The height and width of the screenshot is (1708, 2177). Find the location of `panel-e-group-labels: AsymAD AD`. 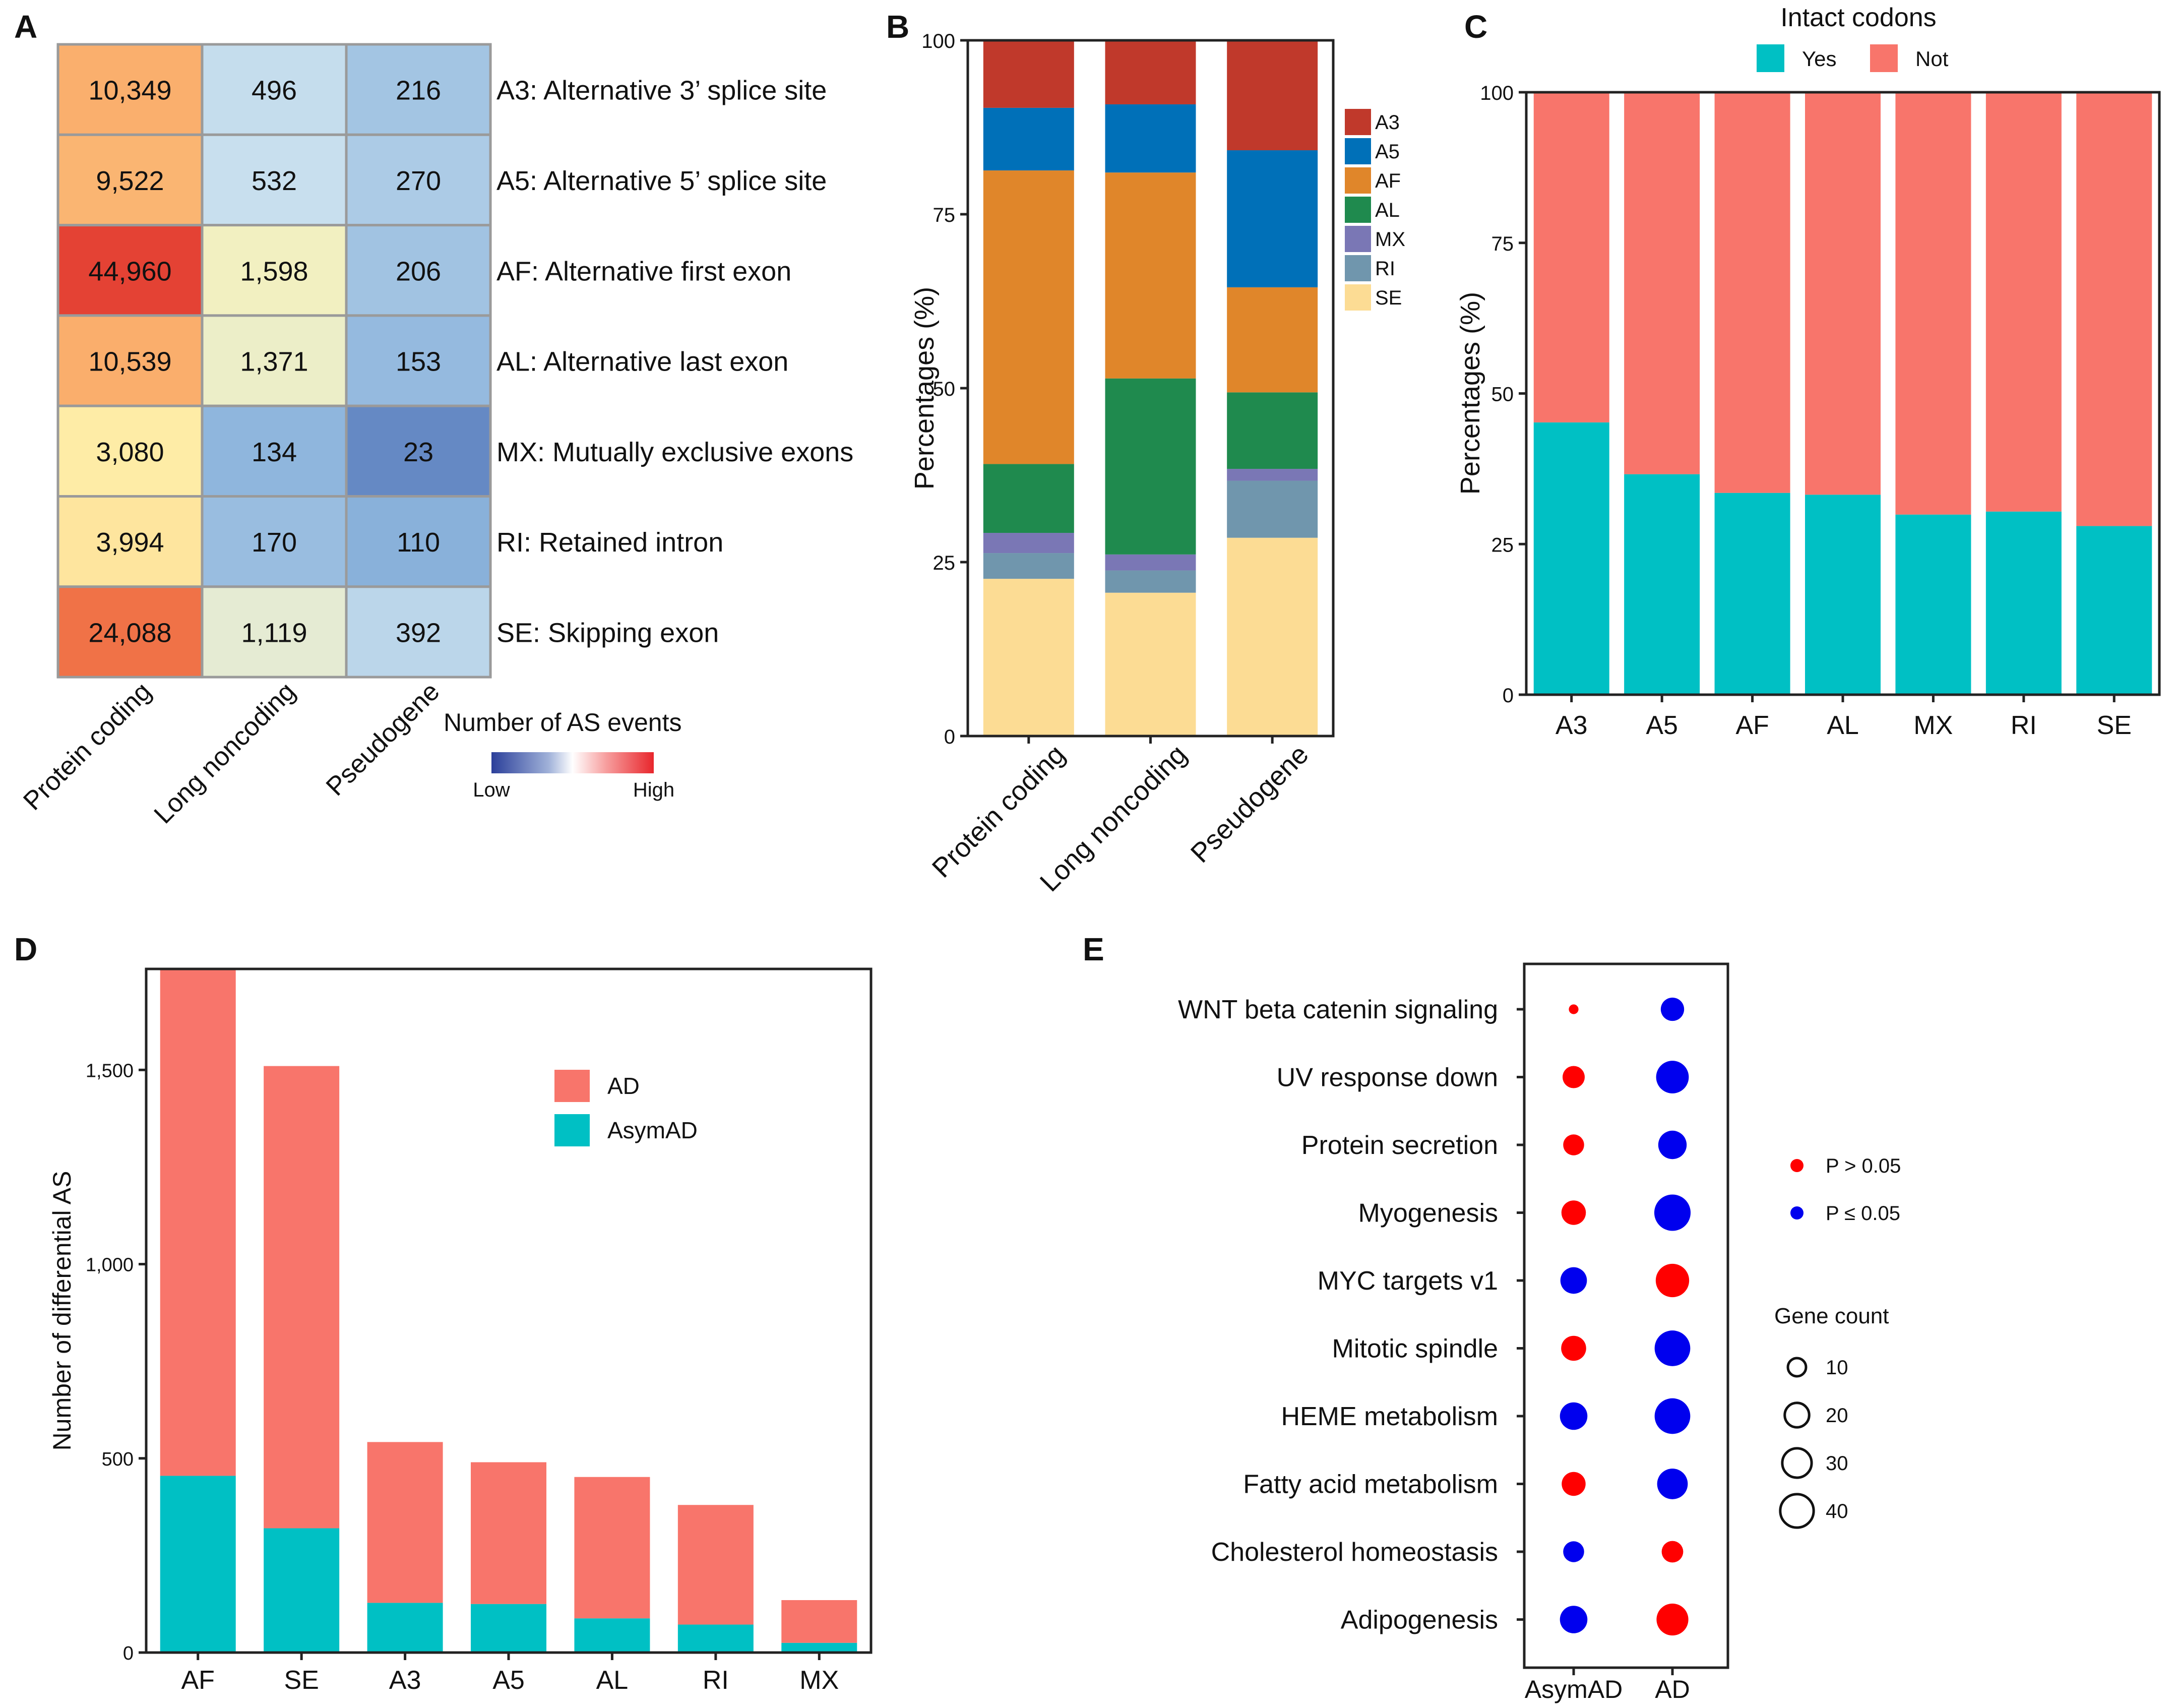

panel-e-group-labels: AsymAD AD is located at coordinates (1608, 1685).